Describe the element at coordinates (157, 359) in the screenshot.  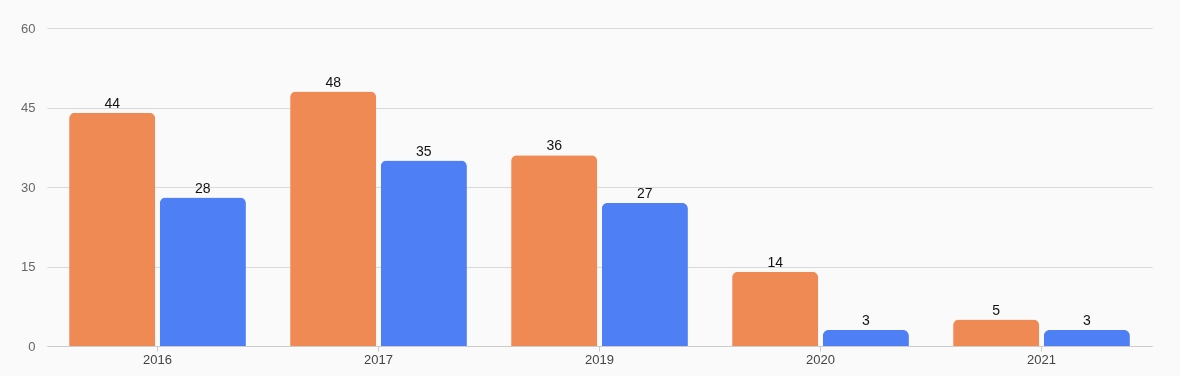
I see `x-tick-label: 2016` at that location.